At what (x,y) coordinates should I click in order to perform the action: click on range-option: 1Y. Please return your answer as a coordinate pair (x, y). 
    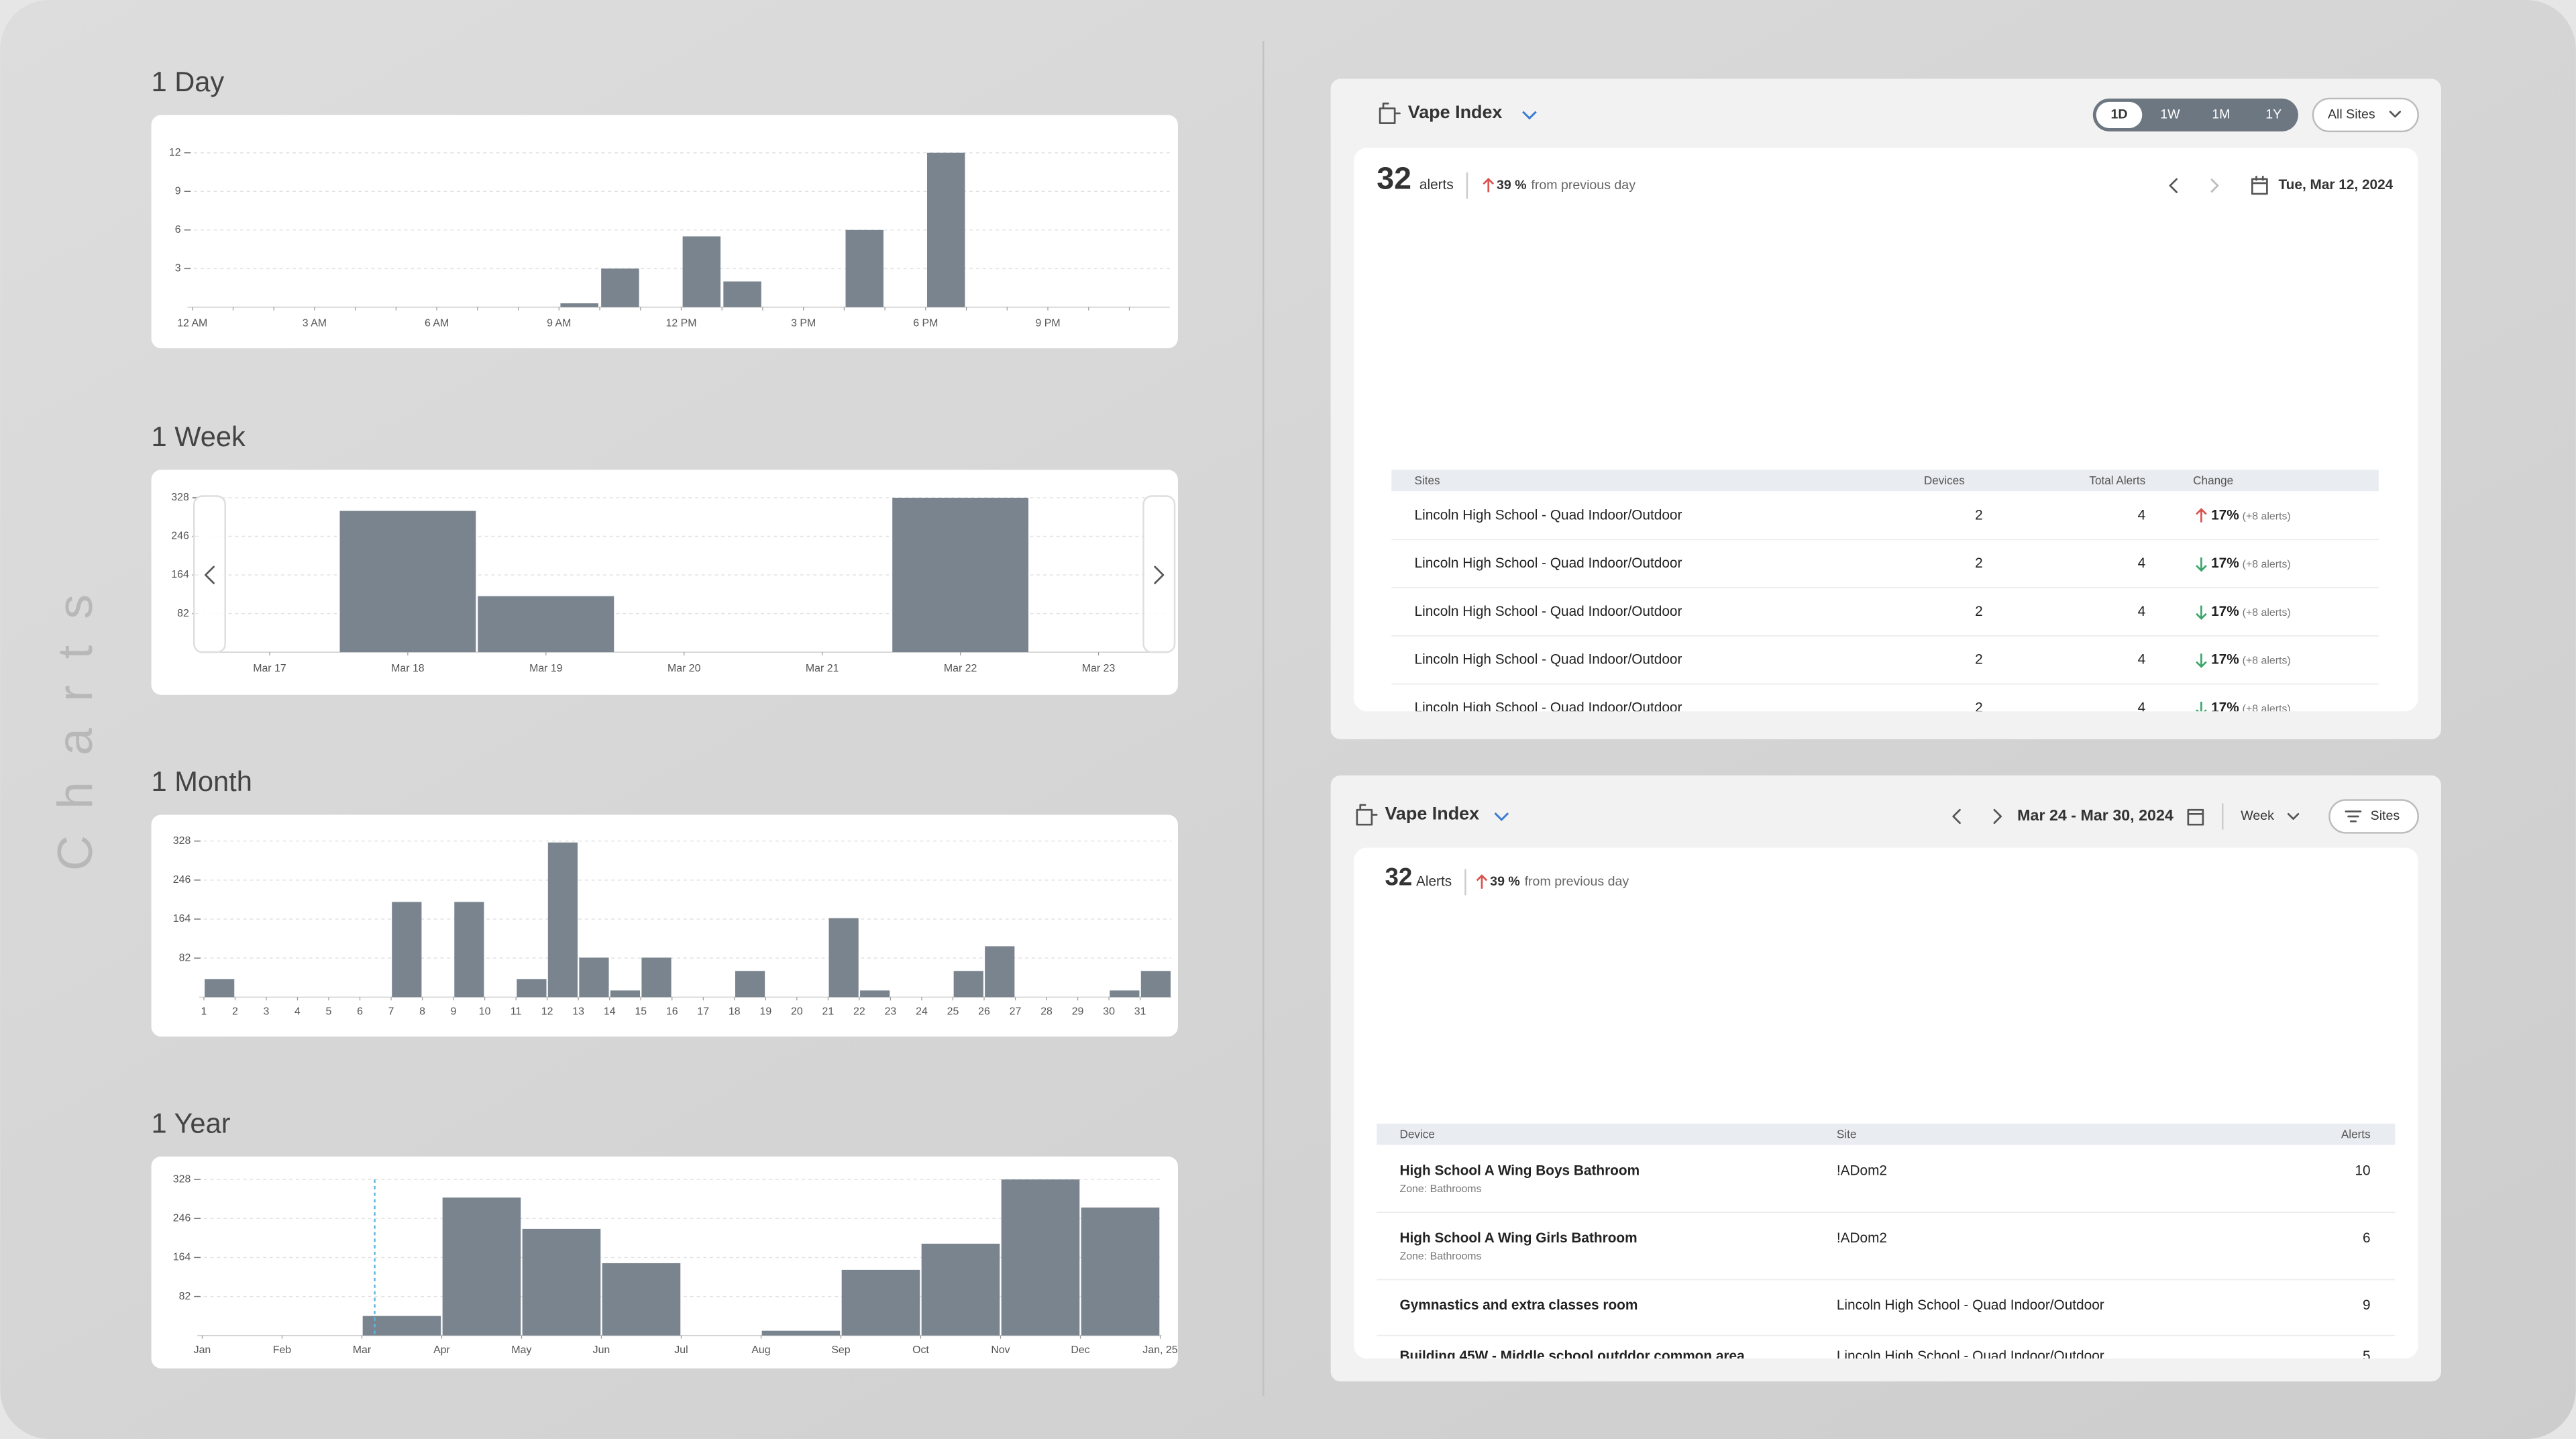
    Looking at the image, I should click on (2273, 114).